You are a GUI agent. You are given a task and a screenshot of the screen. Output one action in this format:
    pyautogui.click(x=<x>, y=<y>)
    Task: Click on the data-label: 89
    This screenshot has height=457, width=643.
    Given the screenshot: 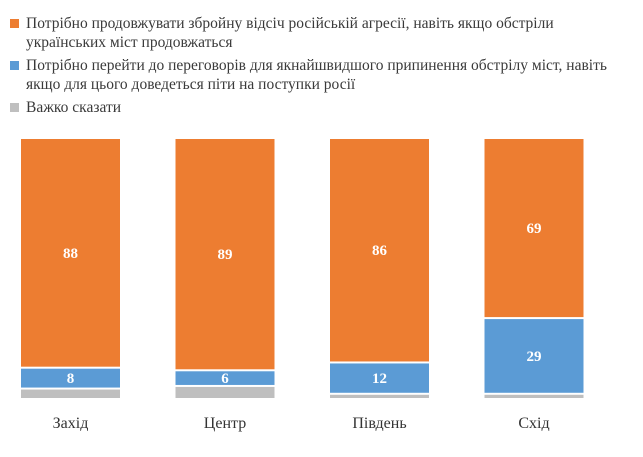 What is the action you would take?
    pyautogui.click(x=225, y=255)
    